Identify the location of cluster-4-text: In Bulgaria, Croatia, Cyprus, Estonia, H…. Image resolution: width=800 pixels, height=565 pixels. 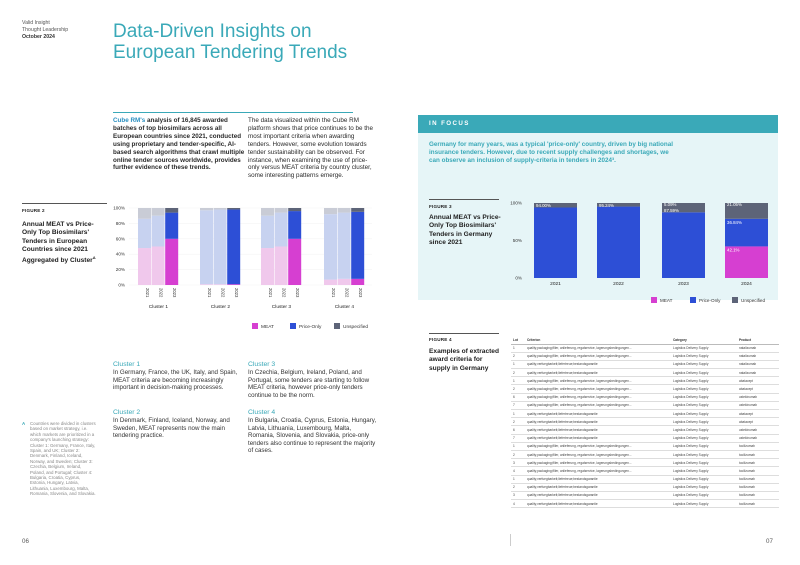
(312, 436).